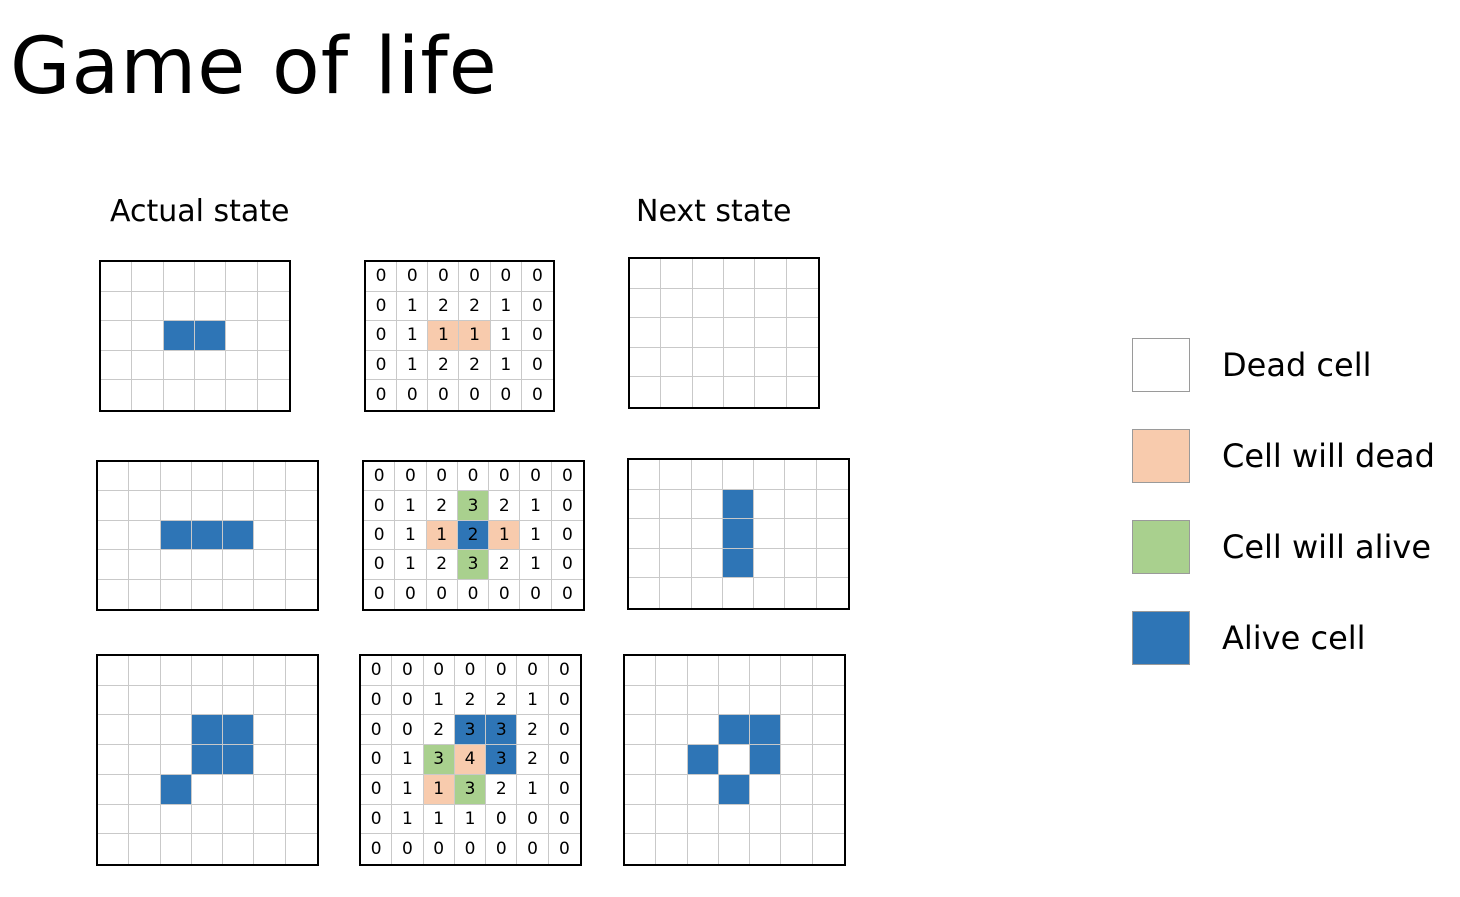 This screenshot has height=897, width=1460. I want to click on alive-count-cell: 3, so click(470, 730).